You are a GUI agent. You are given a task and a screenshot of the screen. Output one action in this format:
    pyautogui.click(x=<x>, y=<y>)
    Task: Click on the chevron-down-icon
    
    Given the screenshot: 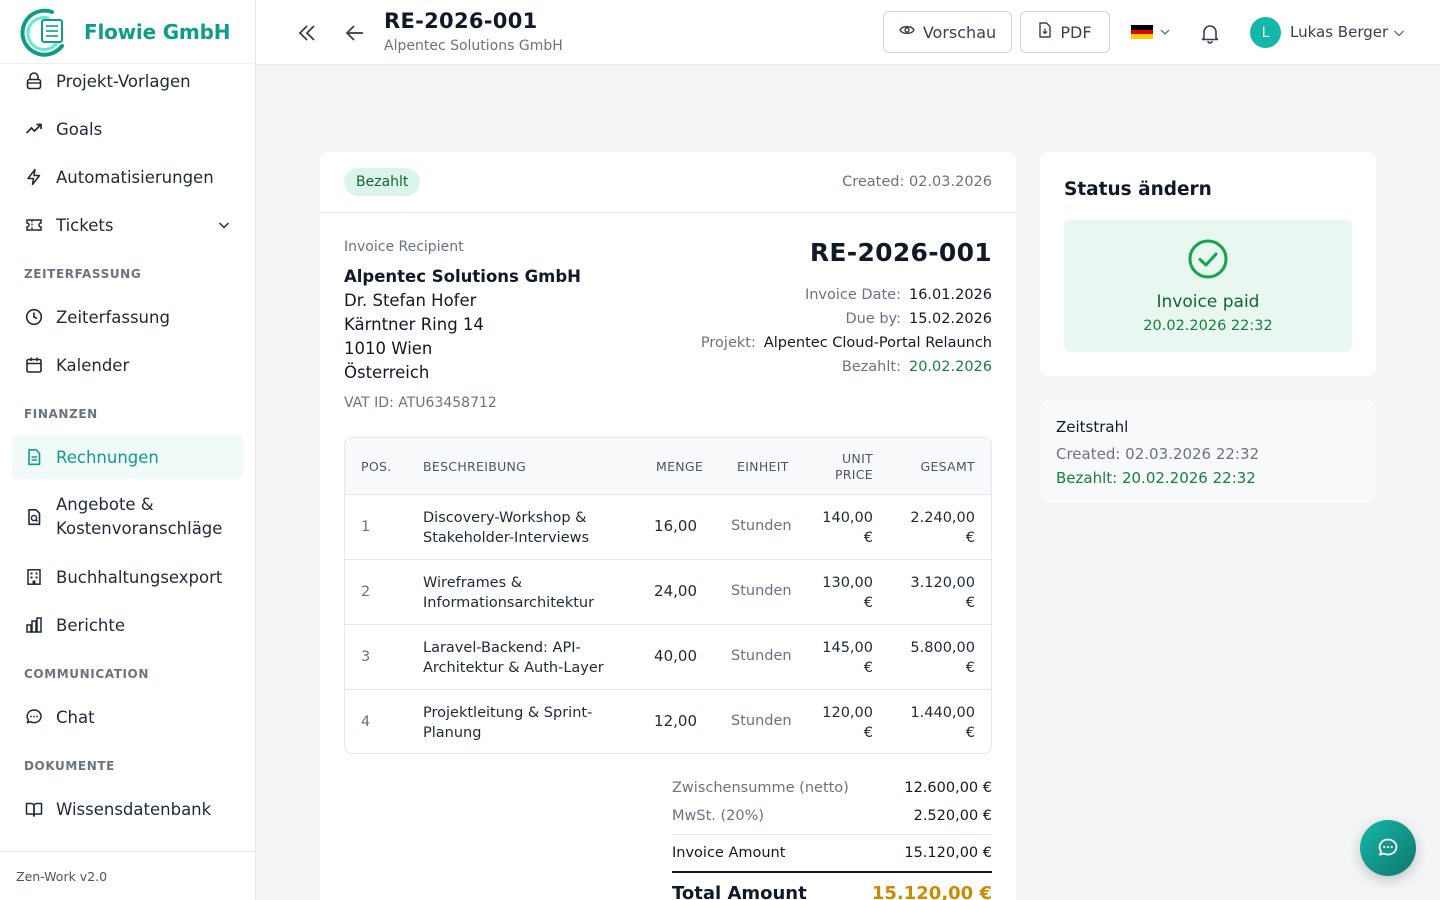 What is the action you would take?
    pyautogui.click(x=224, y=226)
    